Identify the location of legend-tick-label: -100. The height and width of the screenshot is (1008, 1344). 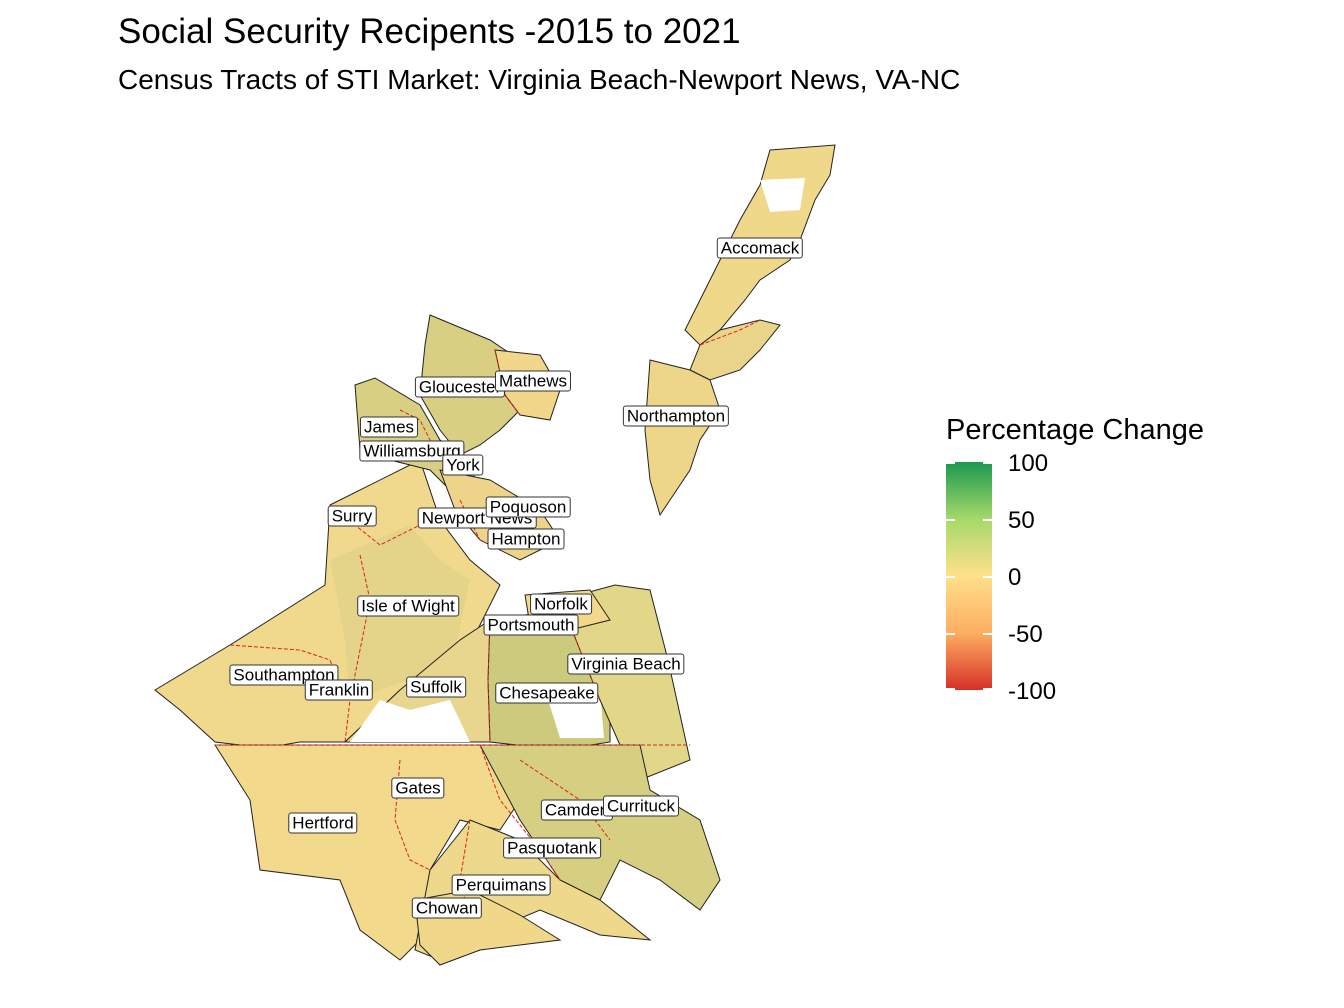
(1032, 691).